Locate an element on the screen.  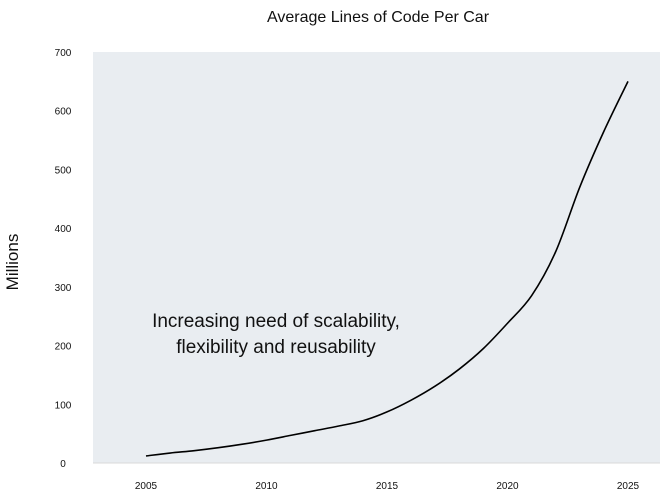
y-tick-labels: 0 100 200 300 400 500 600 700 is located at coordinates (63, 259).